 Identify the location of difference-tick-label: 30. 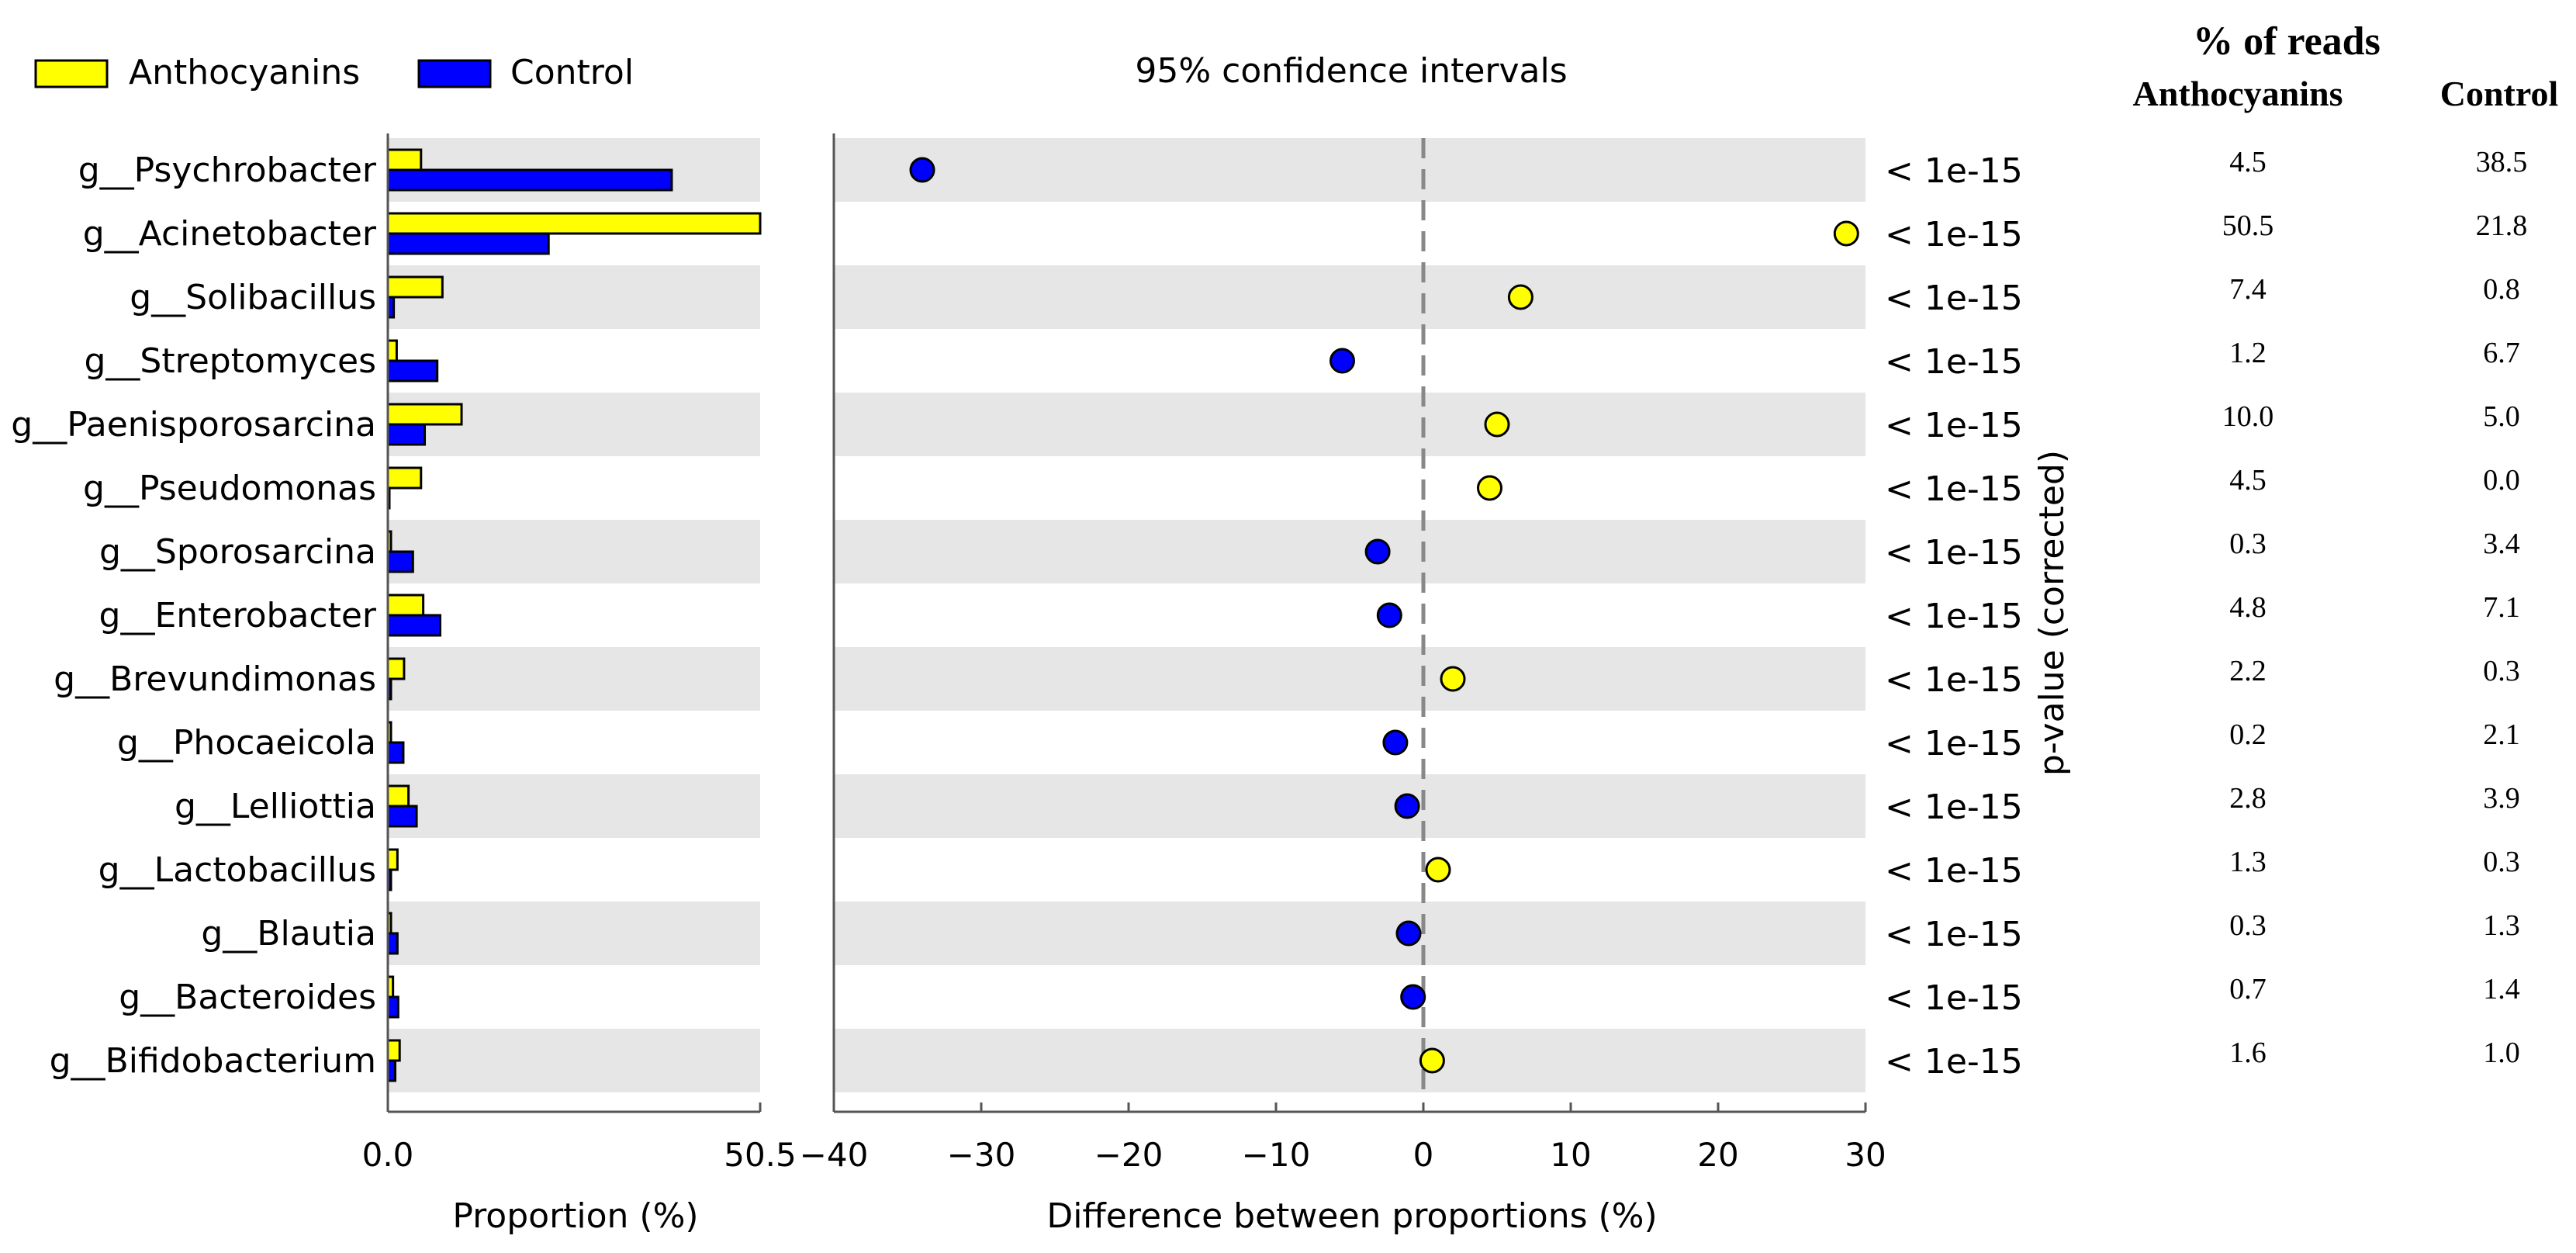
(1865, 1155).